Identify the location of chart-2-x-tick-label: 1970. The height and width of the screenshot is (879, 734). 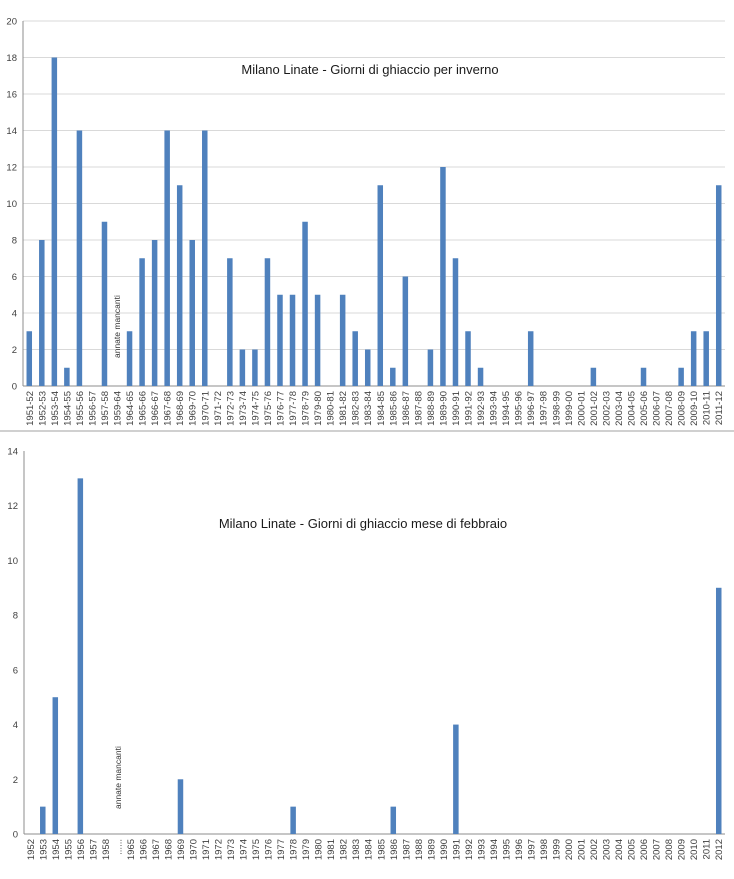
(193, 849).